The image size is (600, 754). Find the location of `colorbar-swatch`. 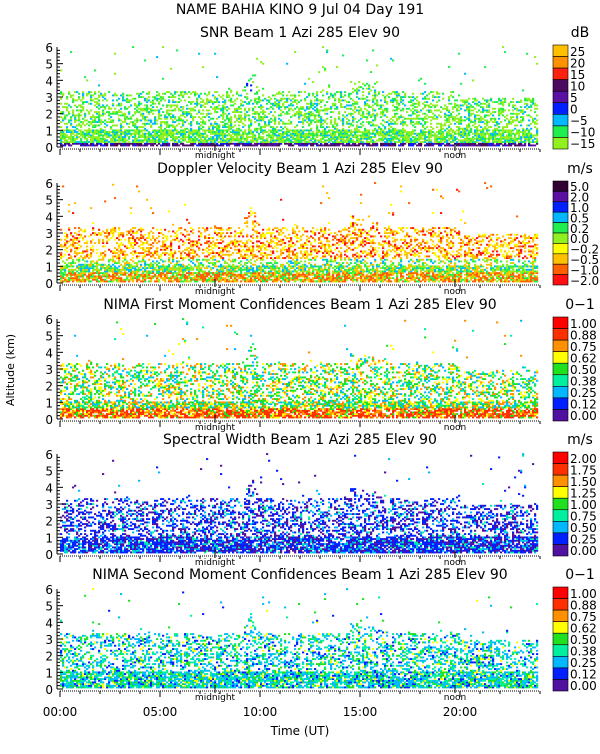

colorbar-swatch is located at coordinates (560, 109).